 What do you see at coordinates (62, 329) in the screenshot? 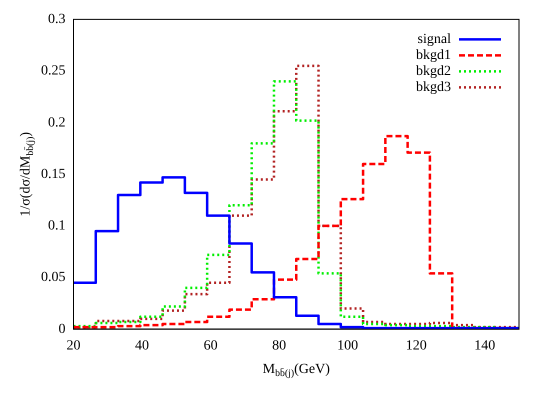
I see `y-tick-label: 0` at bounding box center [62, 329].